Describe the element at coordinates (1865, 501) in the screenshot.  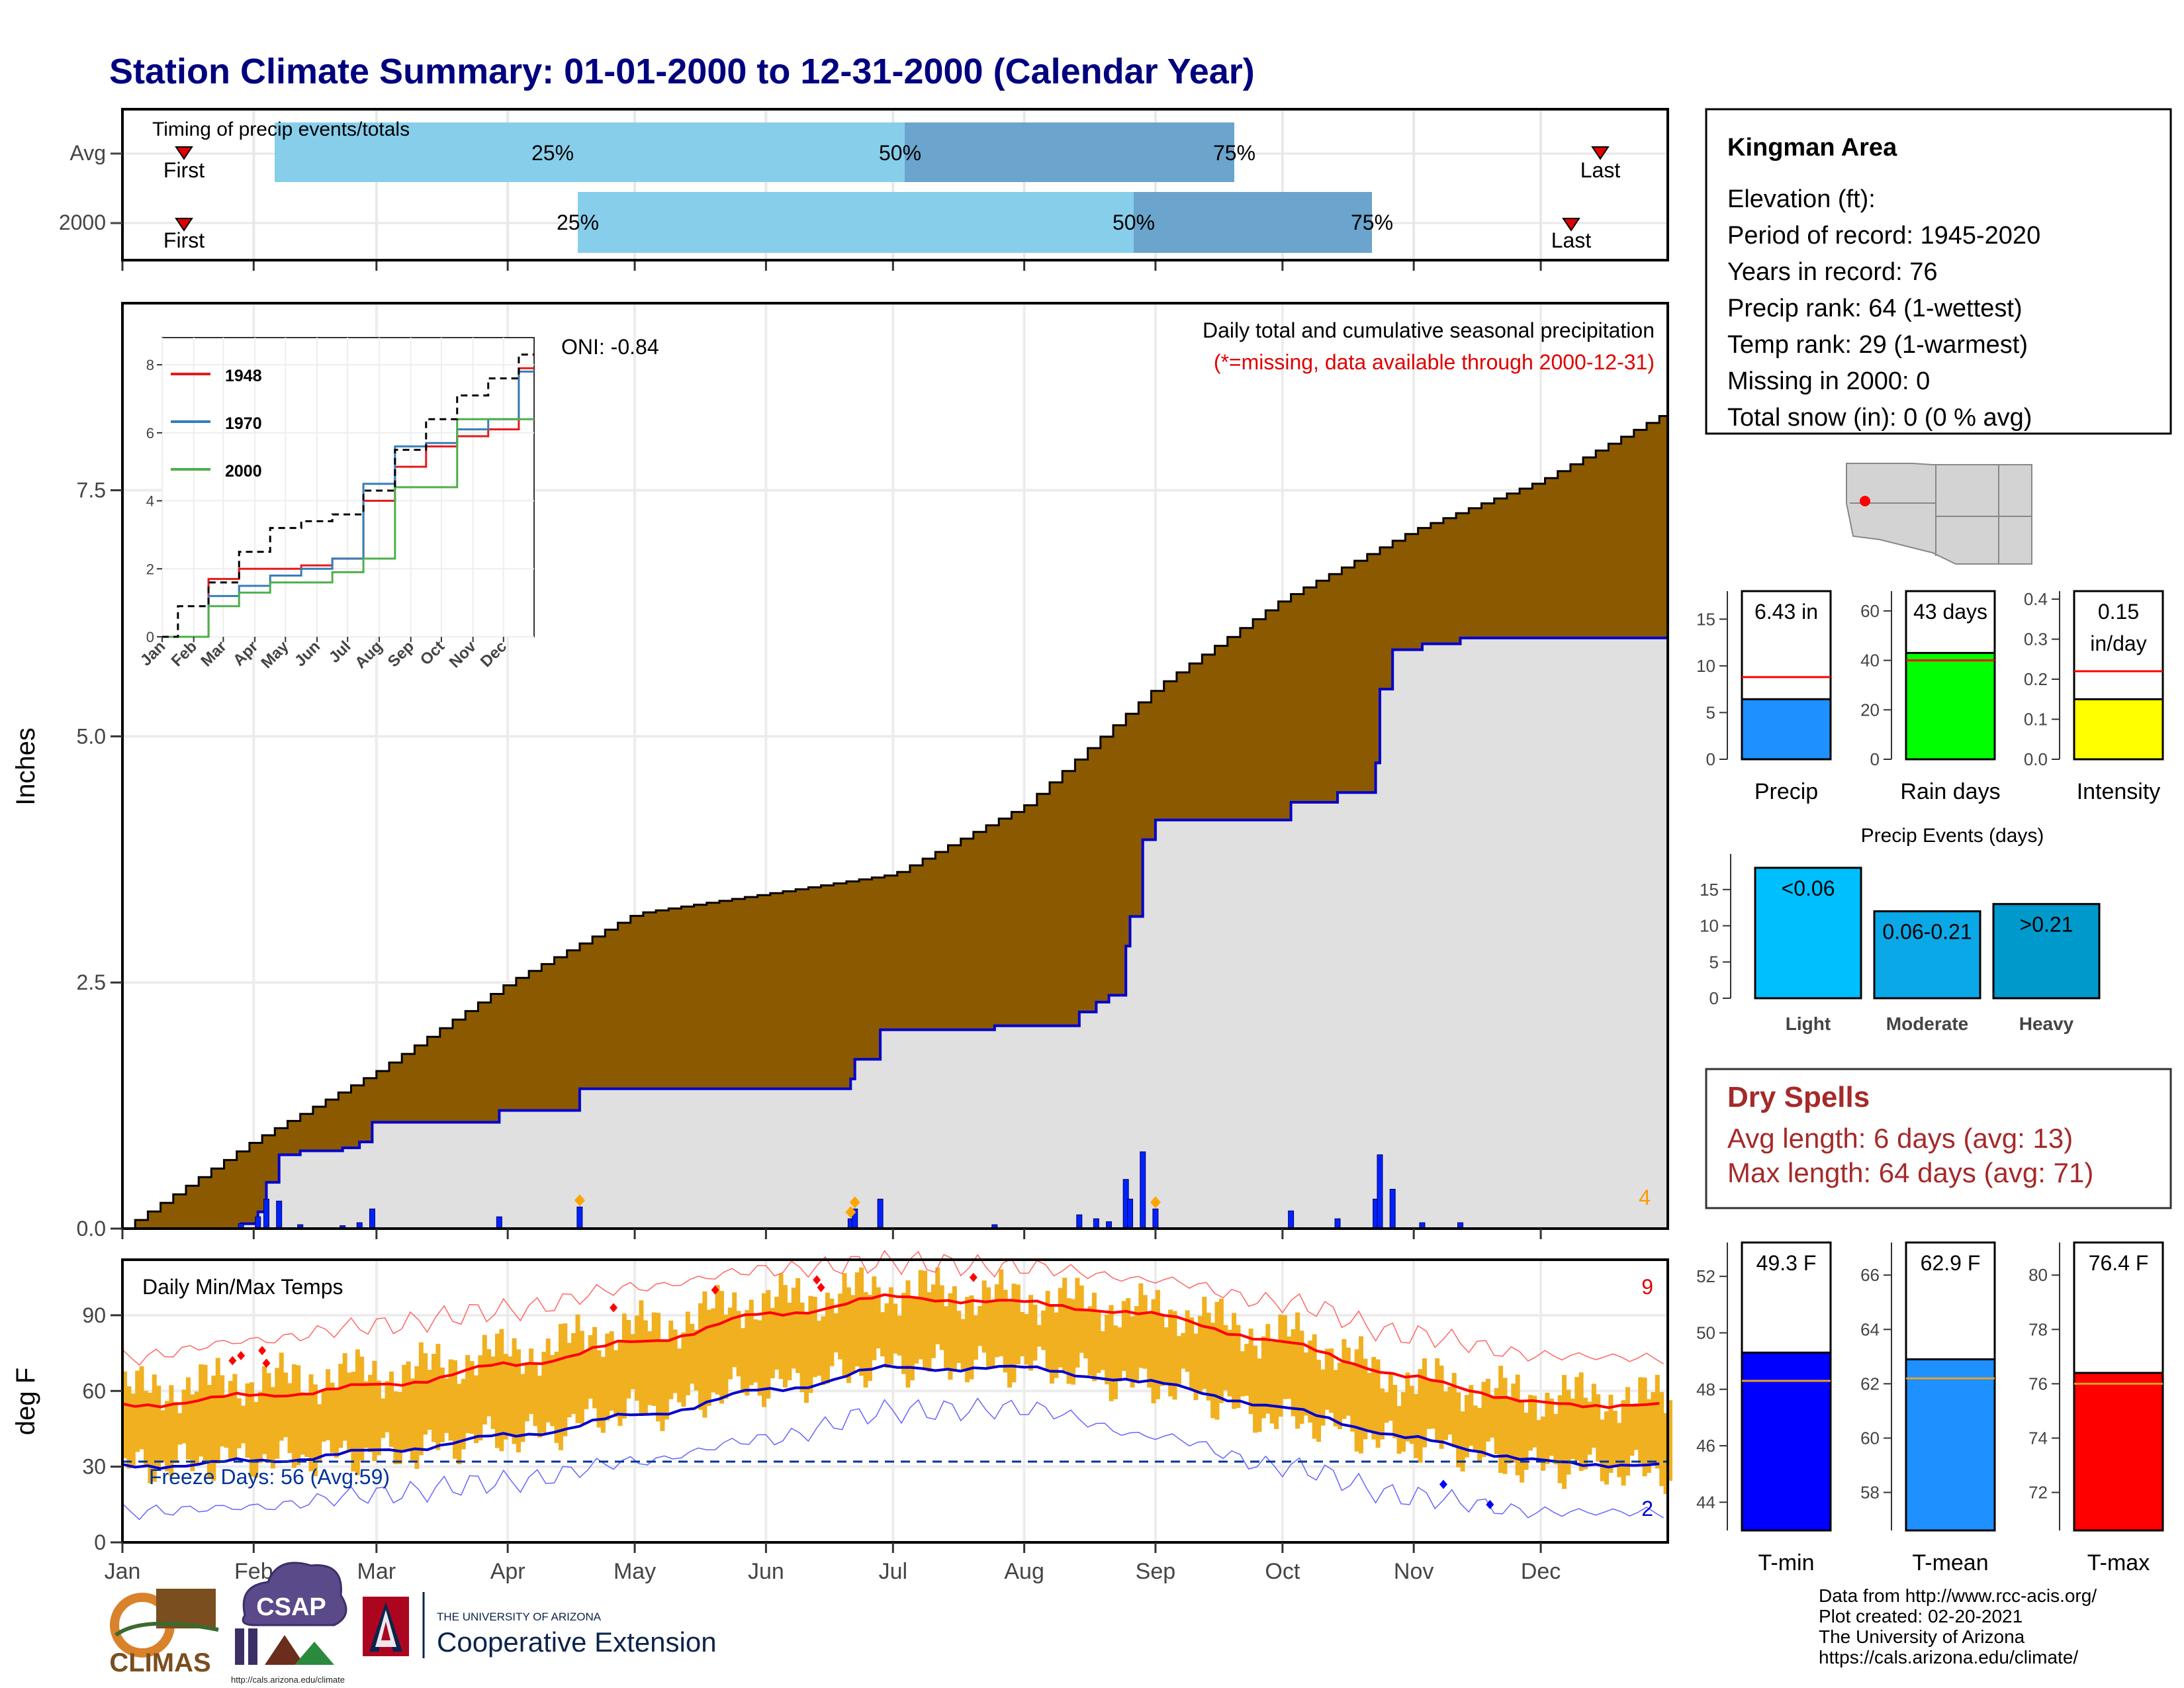
I see `station-location-dot` at that location.